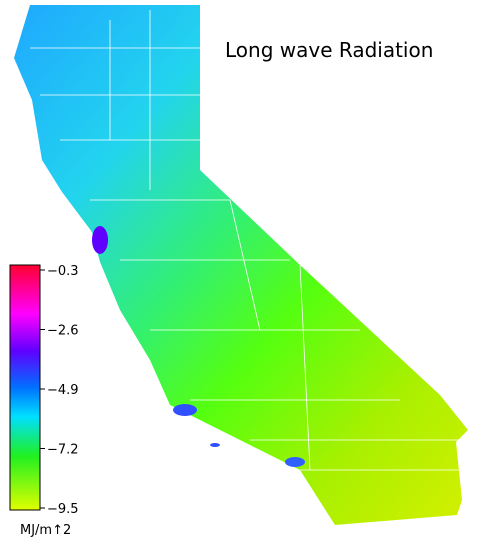 This screenshot has height=550, width=500. I want to click on colorbar-ticks: −0.3 −2.6 −4.9 −7.2 −9.5, so click(59, 390).